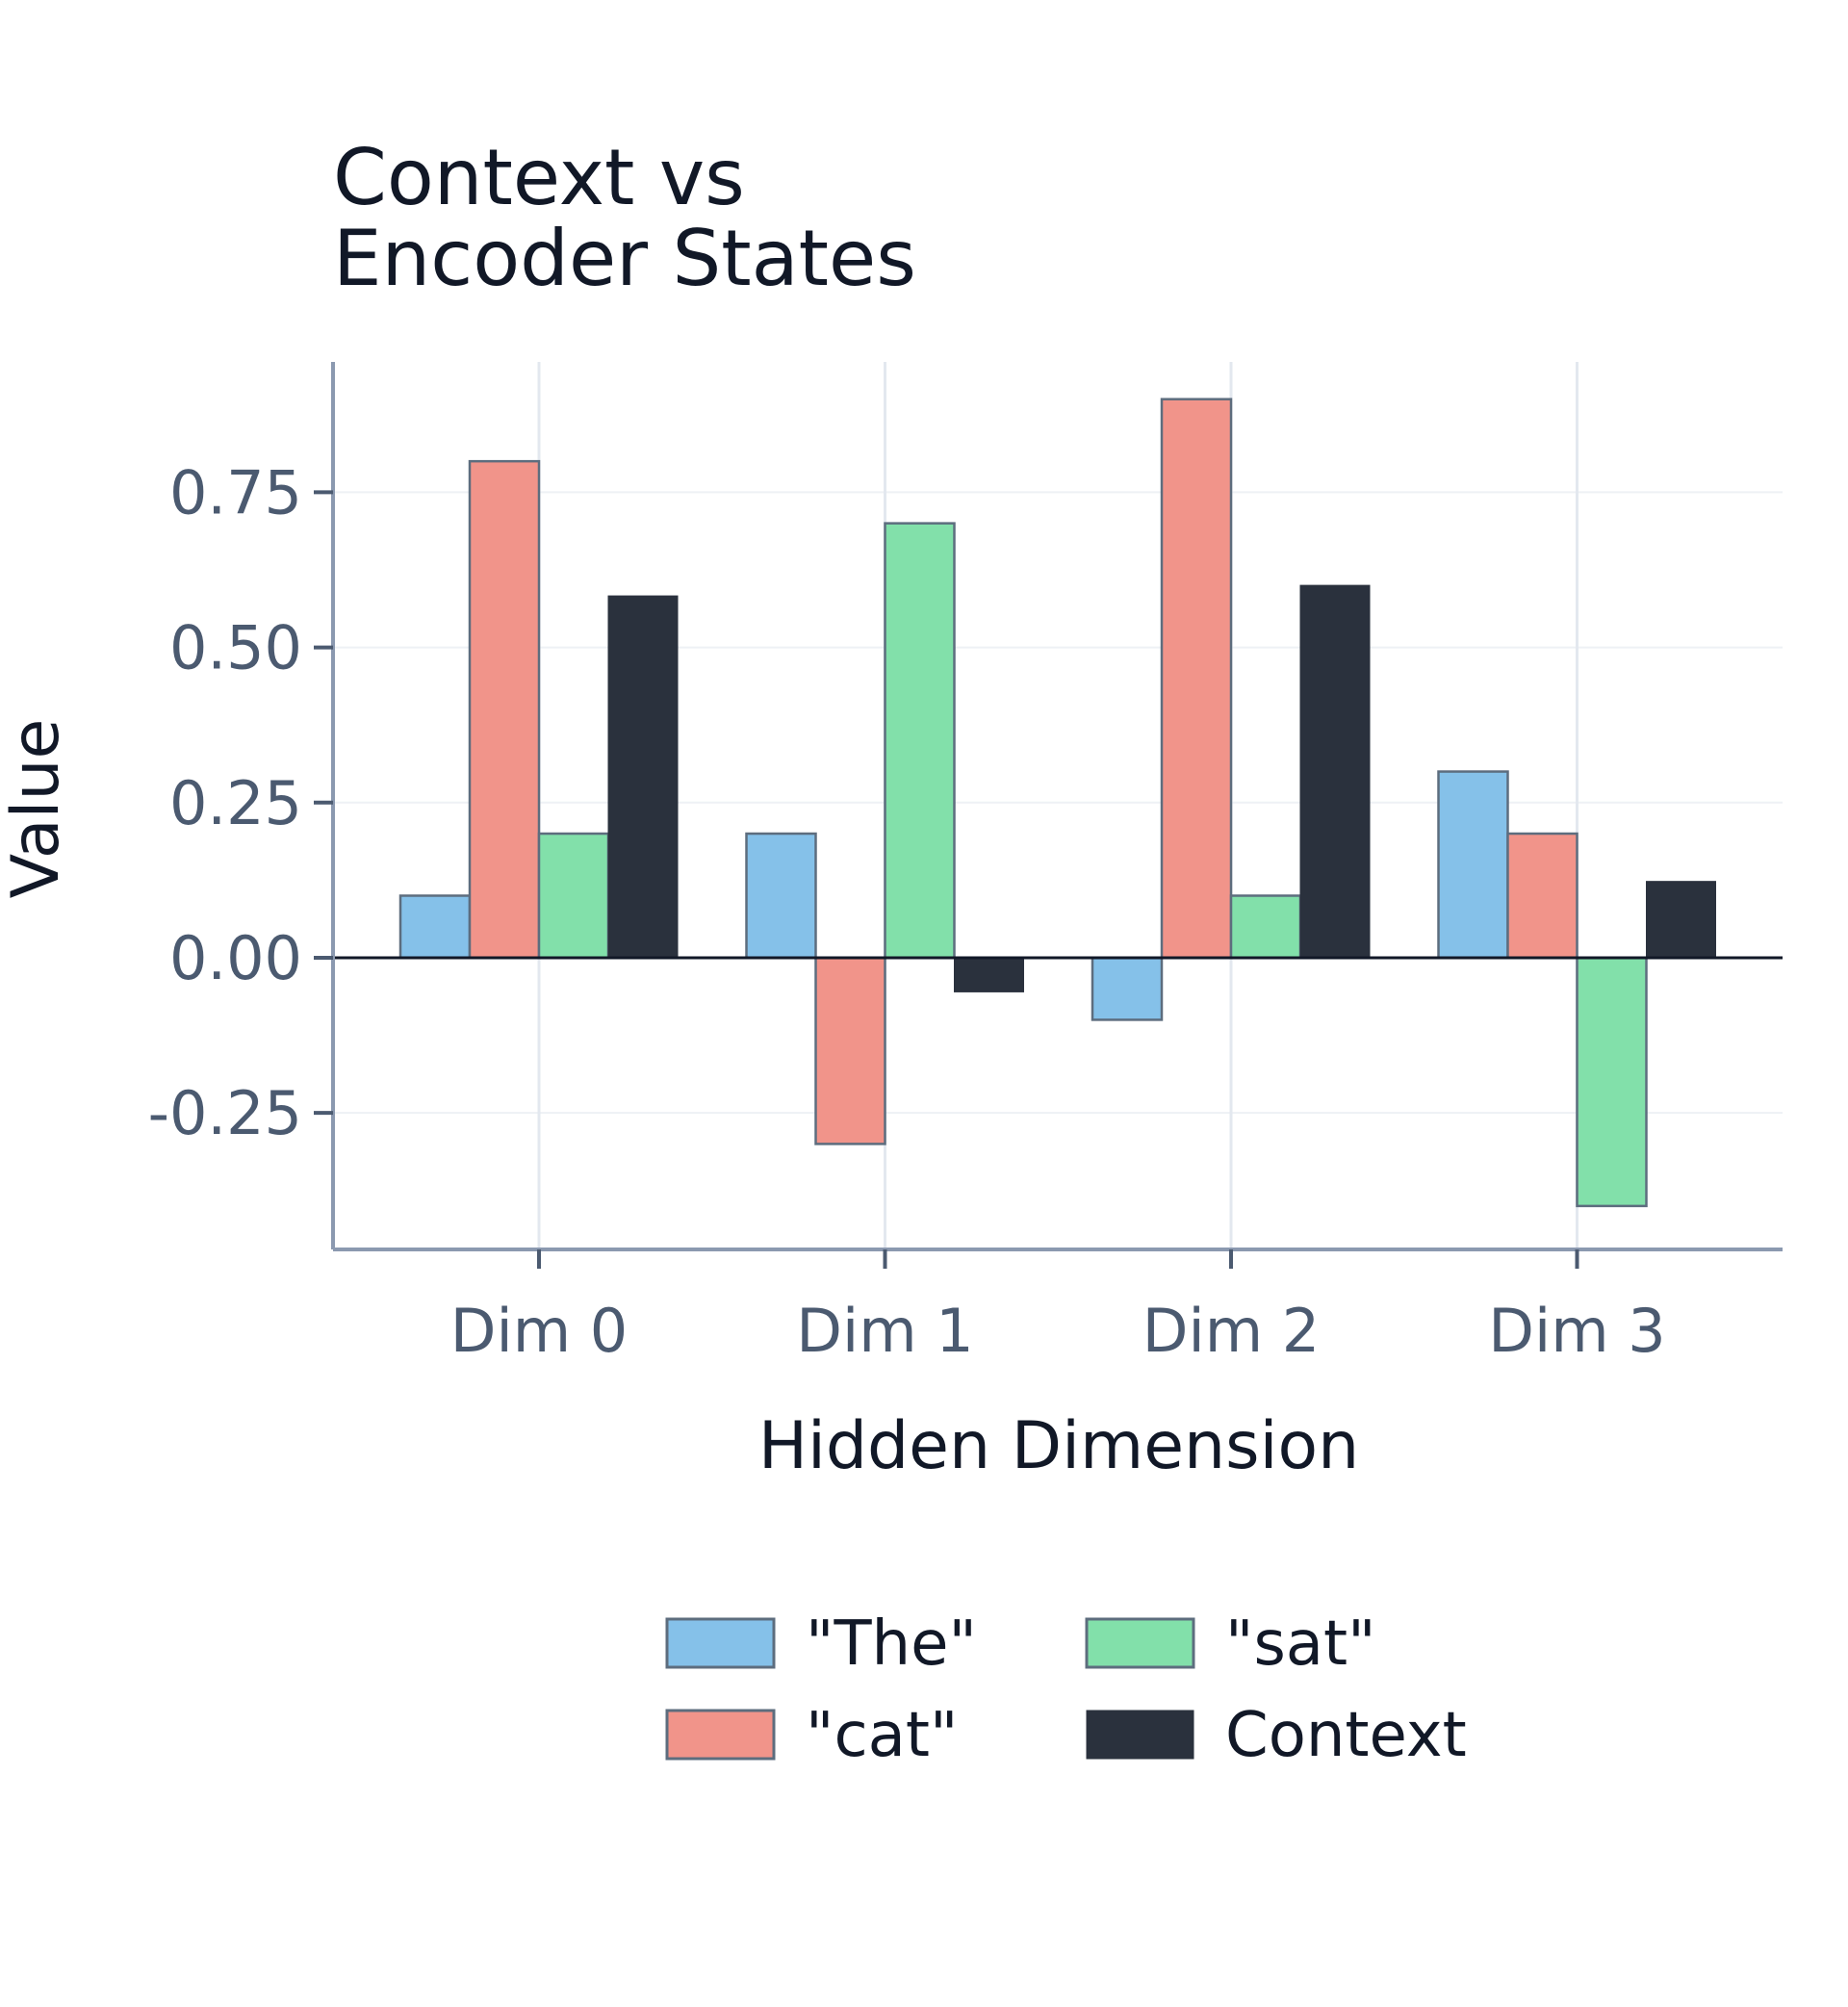  I want to click on y-tick-label: 0.25, so click(235, 803).